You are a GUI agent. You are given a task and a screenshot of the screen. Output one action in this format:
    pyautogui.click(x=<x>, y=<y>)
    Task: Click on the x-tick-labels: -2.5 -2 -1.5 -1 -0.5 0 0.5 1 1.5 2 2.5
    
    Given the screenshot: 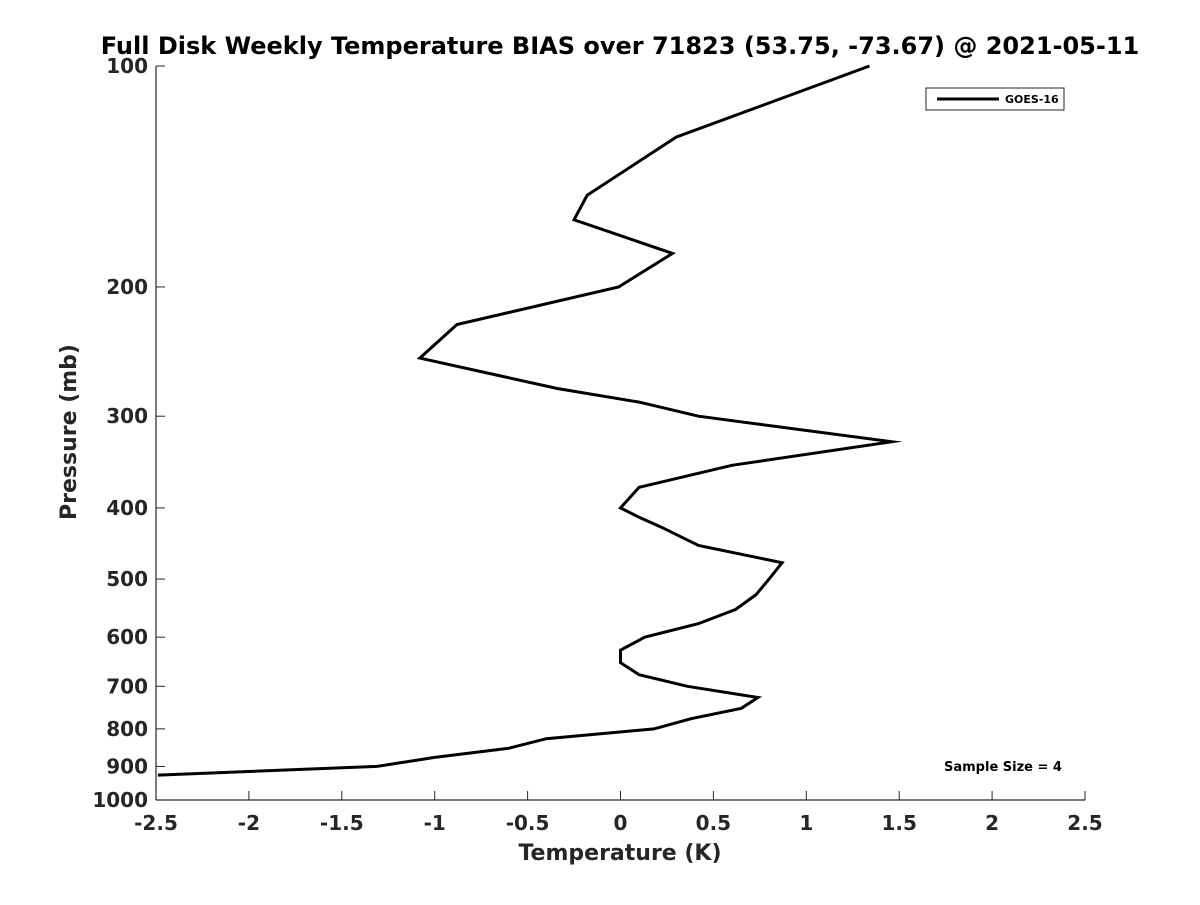 What is the action you would take?
    pyautogui.click(x=618, y=813)
    